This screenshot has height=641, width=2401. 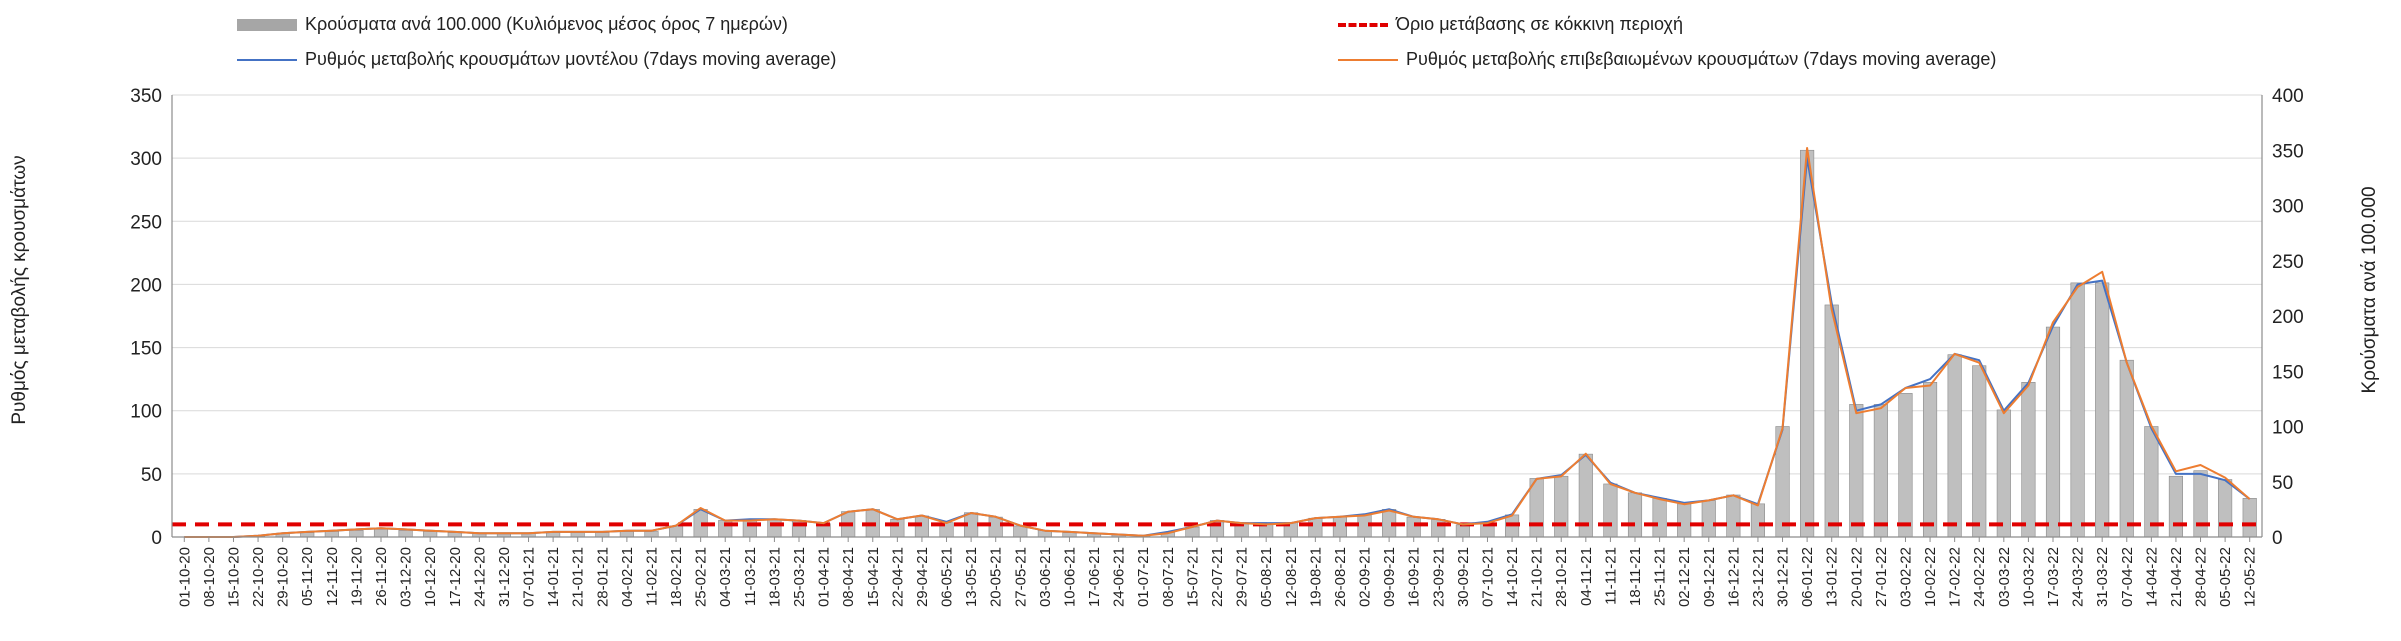 What do you see at coordinates (1537, 577) in the screenshot?
I see `x-tick-label-55: 21-10-21` at bounding box center [1537, 577].